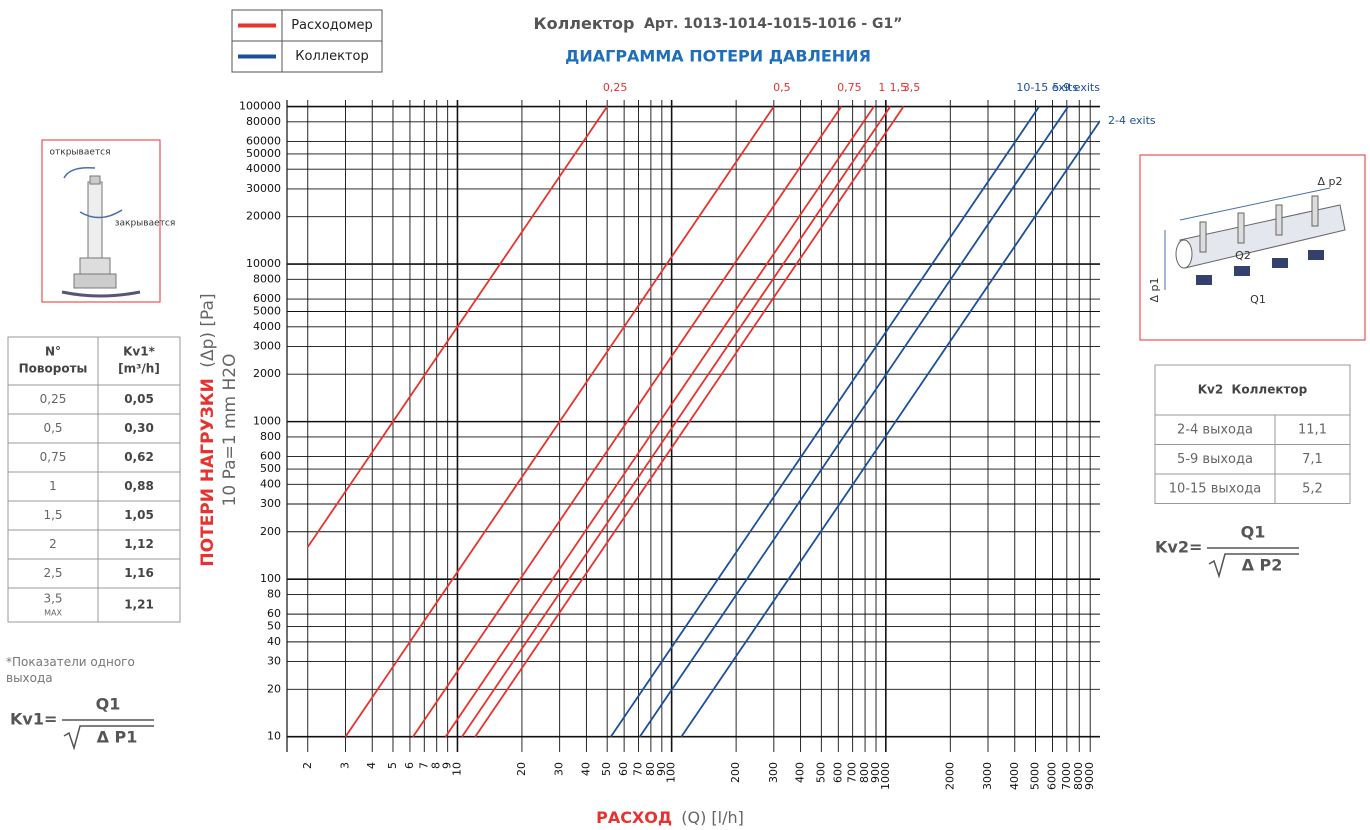 This screenshot has height=830, width=1370. I want to click on series-label: 1,5, so click(899, 87).